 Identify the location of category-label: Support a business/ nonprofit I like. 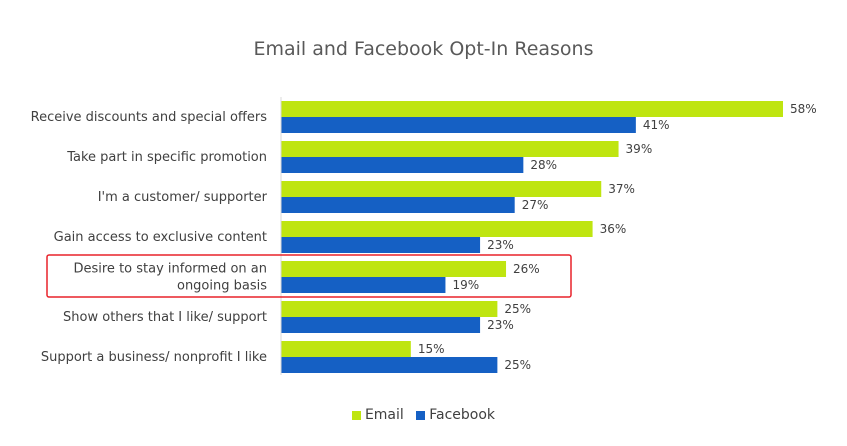
(154, 357).